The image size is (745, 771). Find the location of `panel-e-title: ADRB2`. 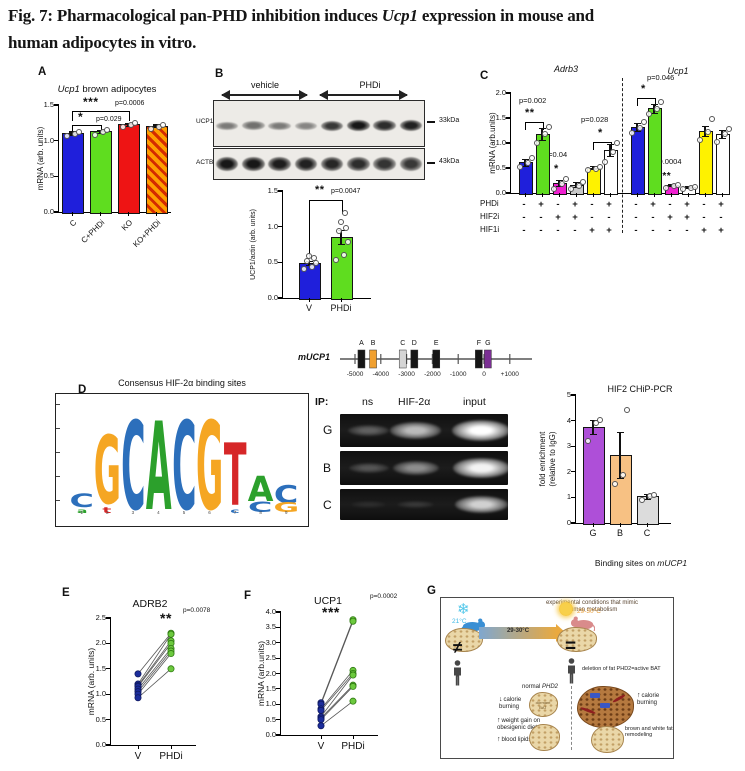

panel-e-title: ADRB2 is located at coordinates (150, 604).